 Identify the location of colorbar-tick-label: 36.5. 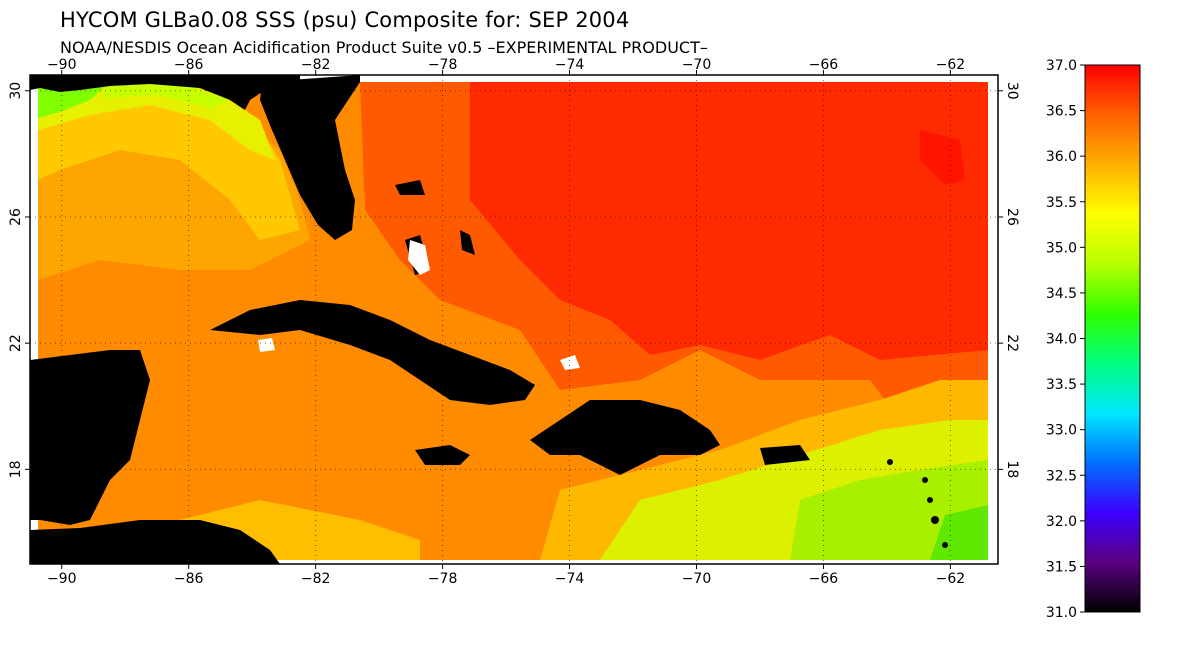
(1061, 112).